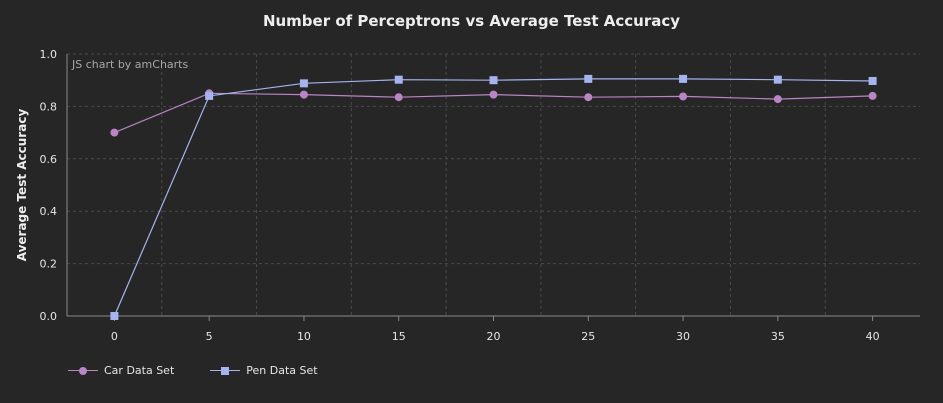 This screenshot has height=403, width=943. What do you see at coordinates (49, 211) in the screenshot?
I see `y-tick-label: 0.4` at bounding box center [49, 211].